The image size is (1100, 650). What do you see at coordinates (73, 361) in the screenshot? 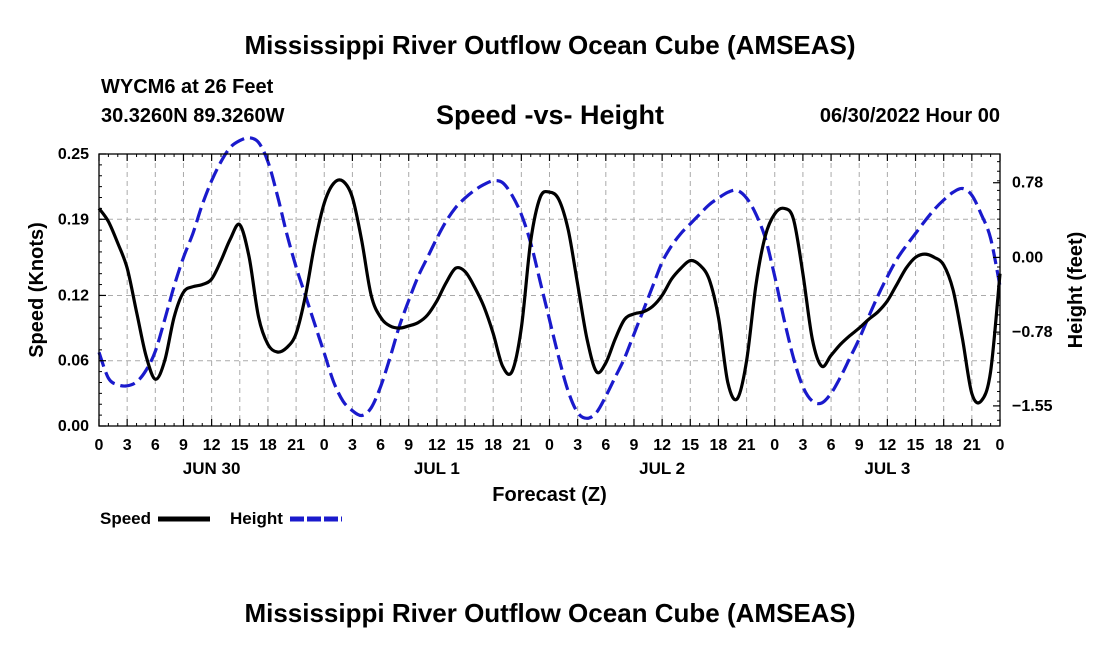
I see `y-tick-label: 0.06` at bounding box center [73, 361].